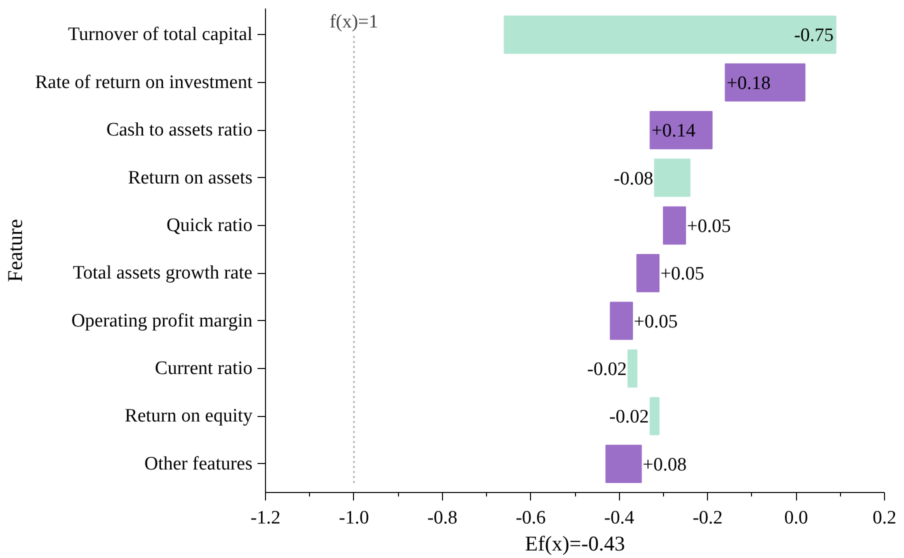  I want to click on y-tick-label: Turnover of total capital, so click(160, 35).